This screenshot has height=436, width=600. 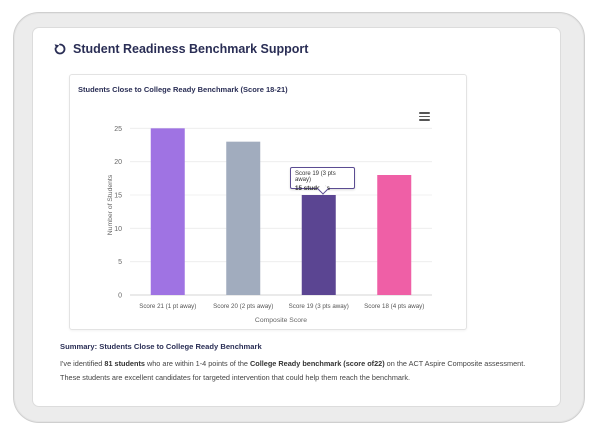 What do you see at coordinates (191, 49) in the screenshot?
I see `page-title: Student Readiness Benchmark Support` at bounding box center [191, 49].